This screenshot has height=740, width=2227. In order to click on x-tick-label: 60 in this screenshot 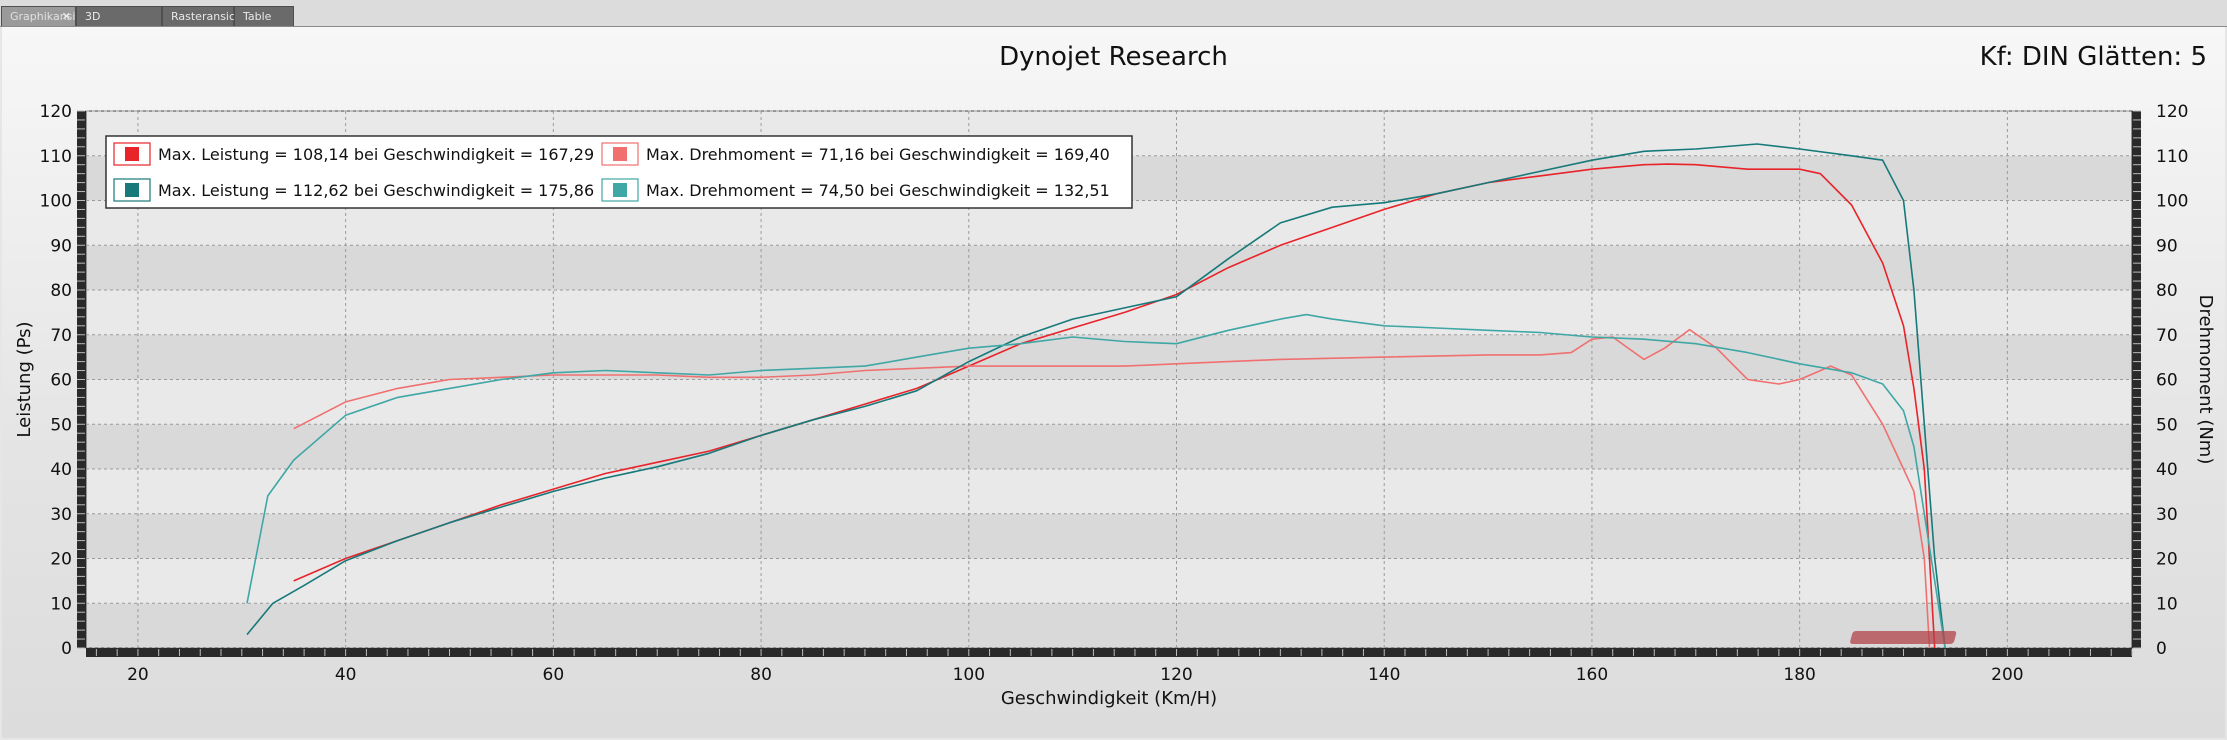, I will do `click(554, 675)`.